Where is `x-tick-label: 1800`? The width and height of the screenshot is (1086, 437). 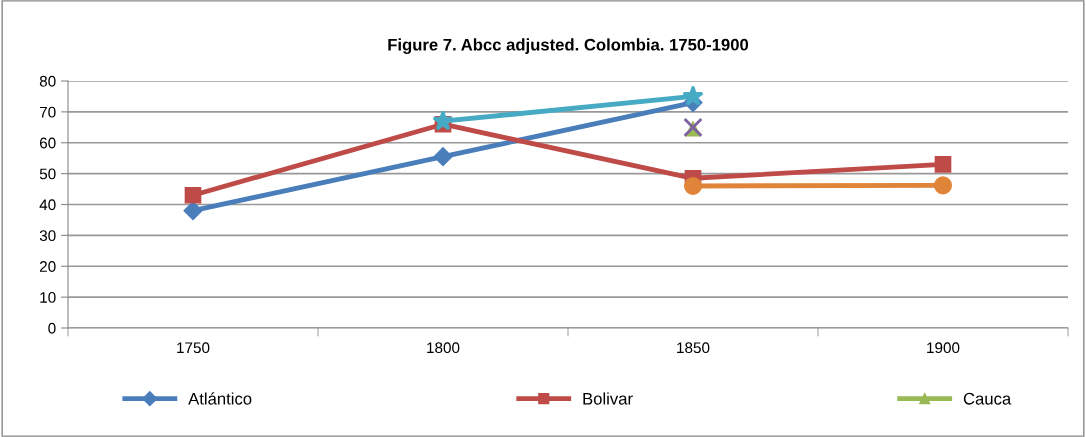 x-tick-label: 1800 is located at coordinates (443, 348).